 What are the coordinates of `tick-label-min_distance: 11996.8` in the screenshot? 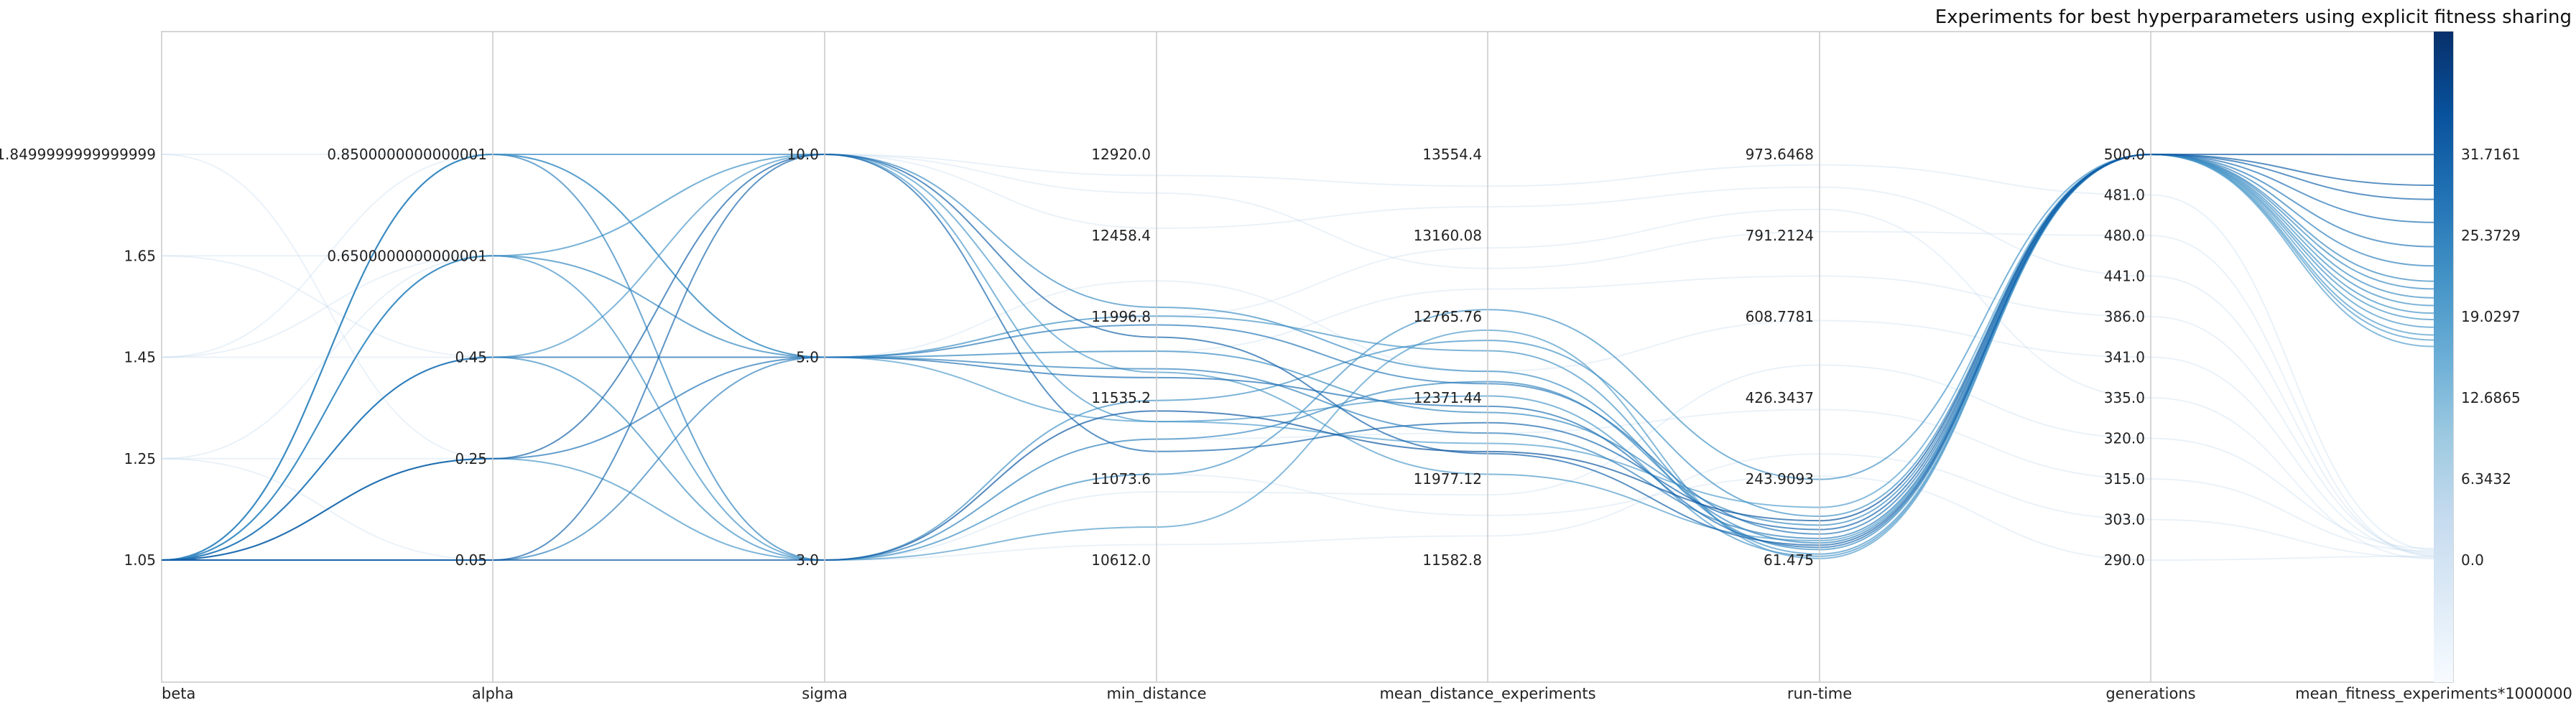 It's located at (1121, 316).